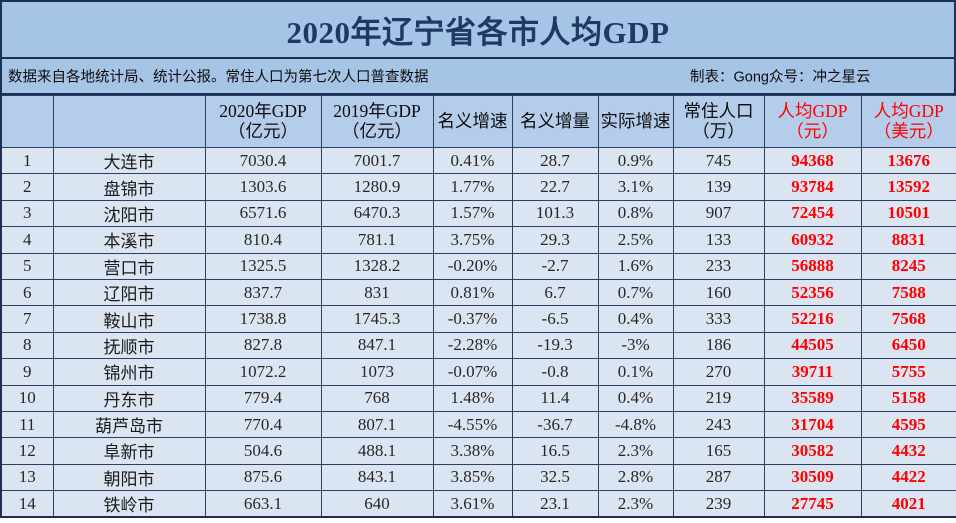 Image resolution: width=956 pixels, height=523 pixels. What do you see at coordinates (555, 121) in the screenshot?
I see `column-header-nominal-increment: 名义增量` at bounding box center [555, 121].